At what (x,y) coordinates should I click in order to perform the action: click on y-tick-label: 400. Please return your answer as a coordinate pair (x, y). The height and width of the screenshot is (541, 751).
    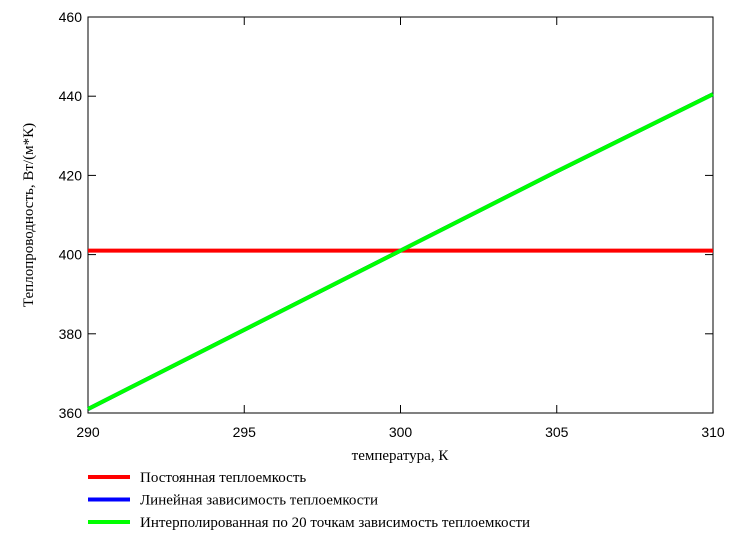
    Looking at the image, I should click on (71, 255).